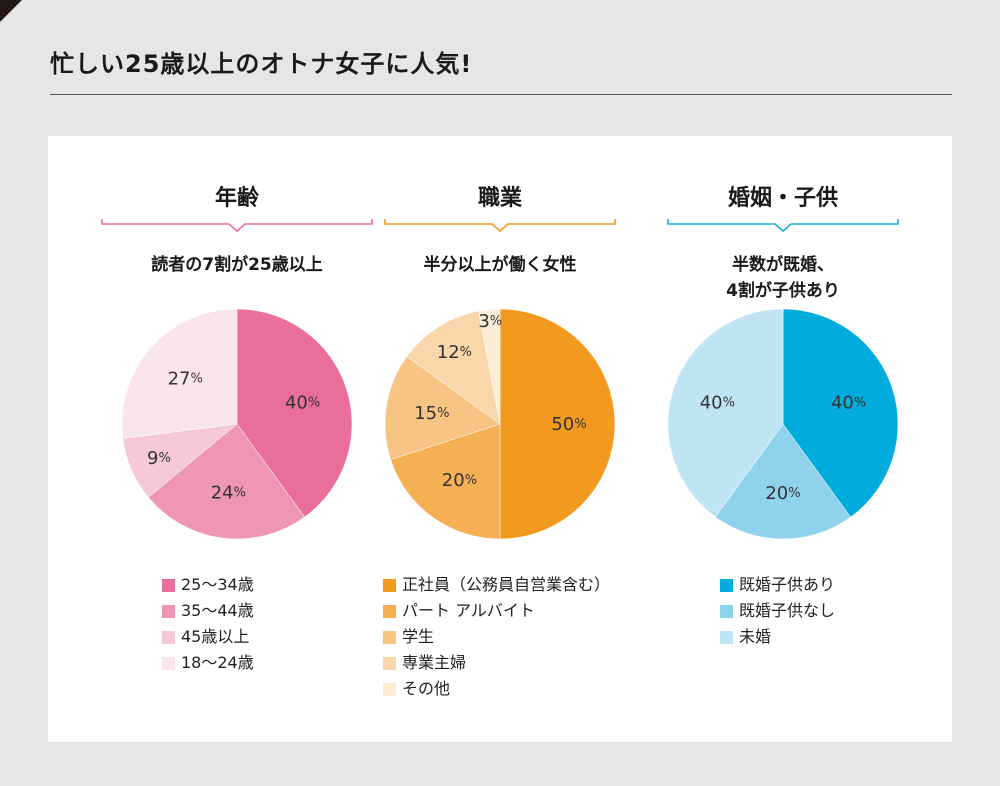 The width and height of the screenshot is (1000, 786). I want to click on age-legend-label-2: 35〜44歳, so click(217, 610).